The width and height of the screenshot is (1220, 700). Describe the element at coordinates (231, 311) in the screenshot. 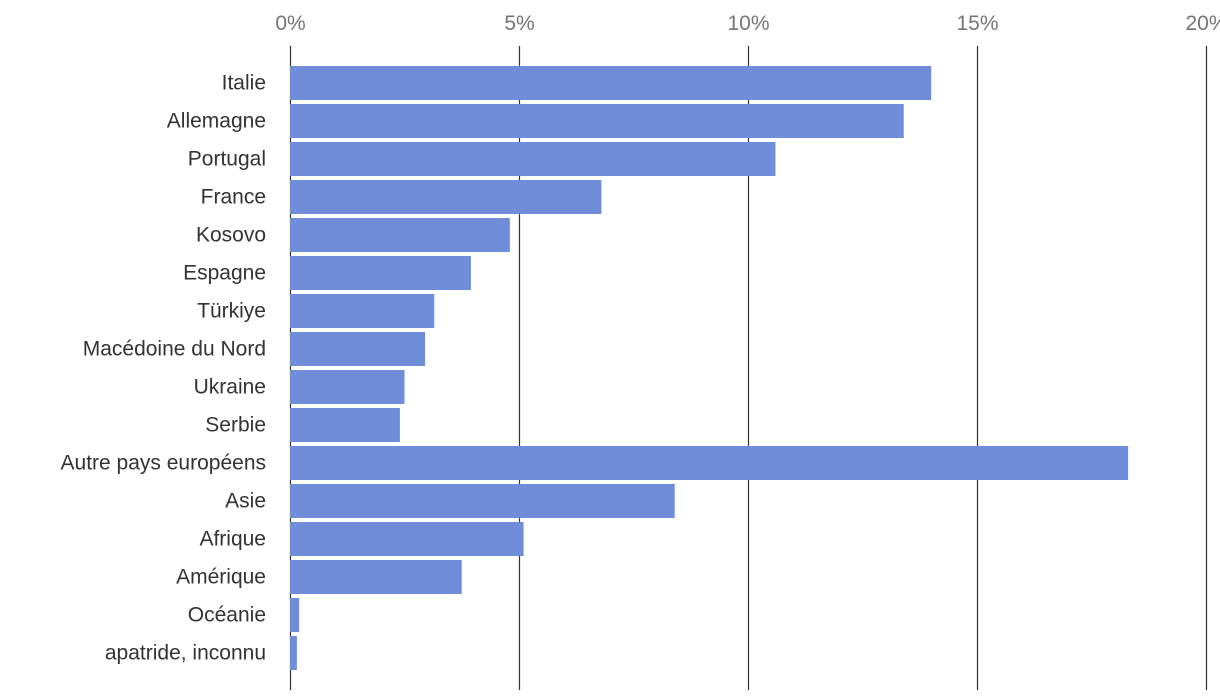

I see `category-label: Türkiye` at that location.